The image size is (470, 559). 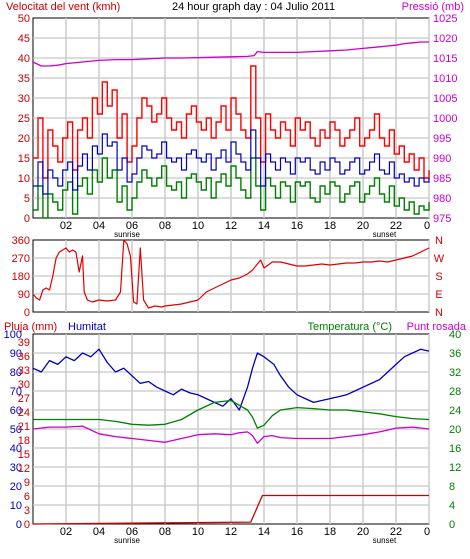 What do you see at coordinates (16, 449) in the screenshot?
I see `humidity-ytick-40: 40` at bounding box center [16, 449].